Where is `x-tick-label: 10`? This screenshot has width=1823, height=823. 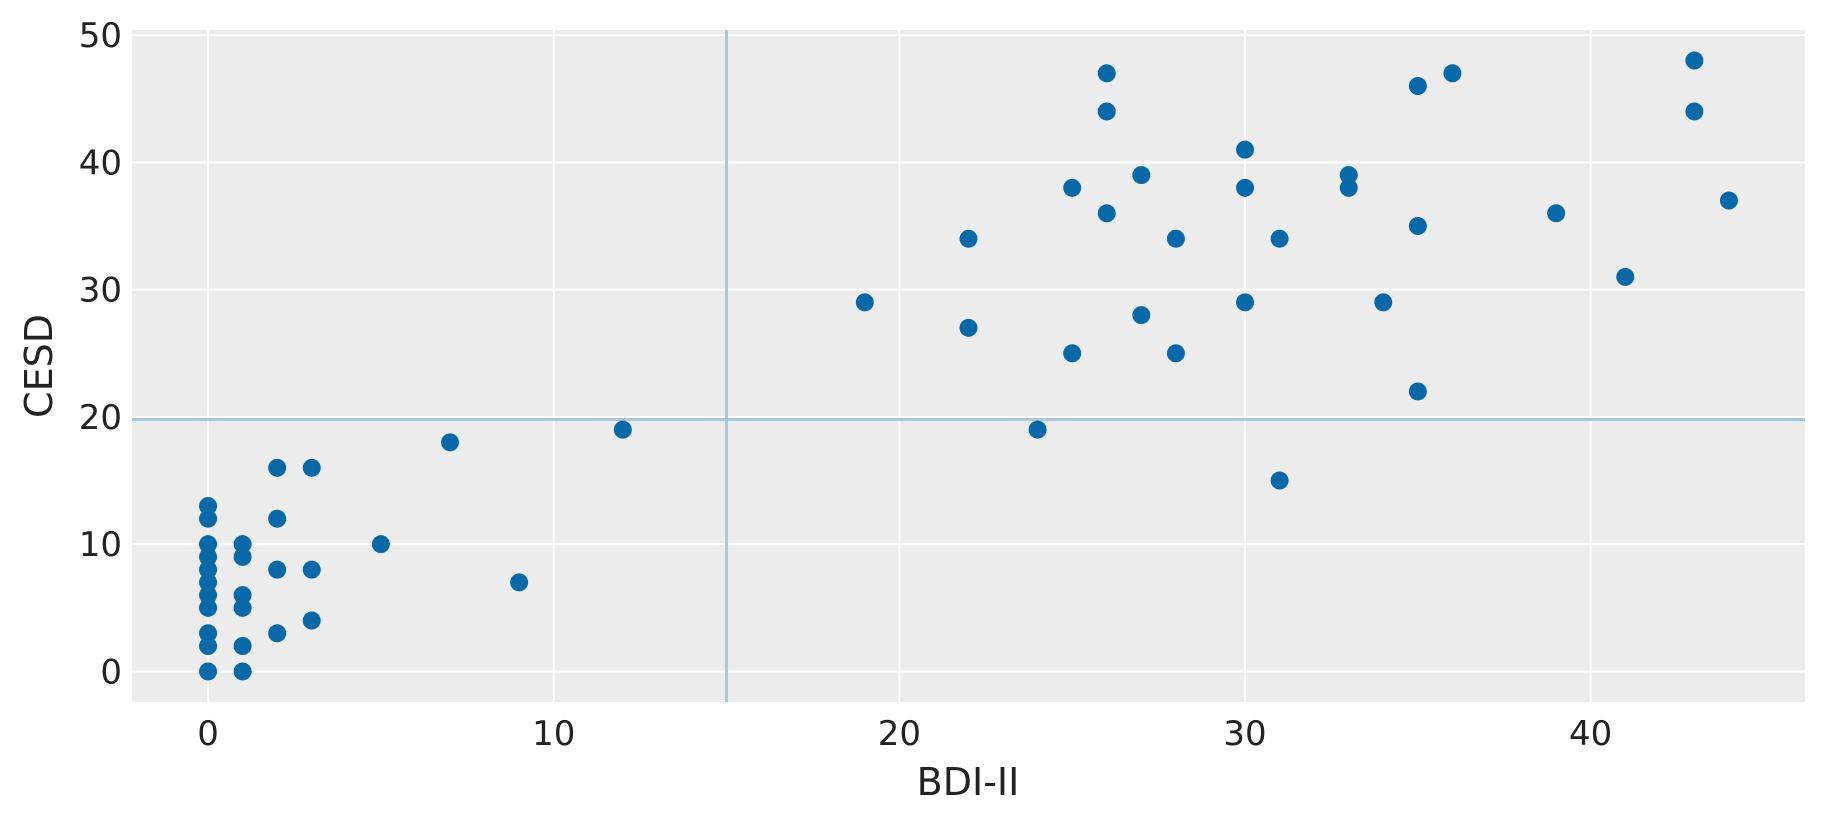 x-tick-label: 10 is located at coordinates (553, 734).